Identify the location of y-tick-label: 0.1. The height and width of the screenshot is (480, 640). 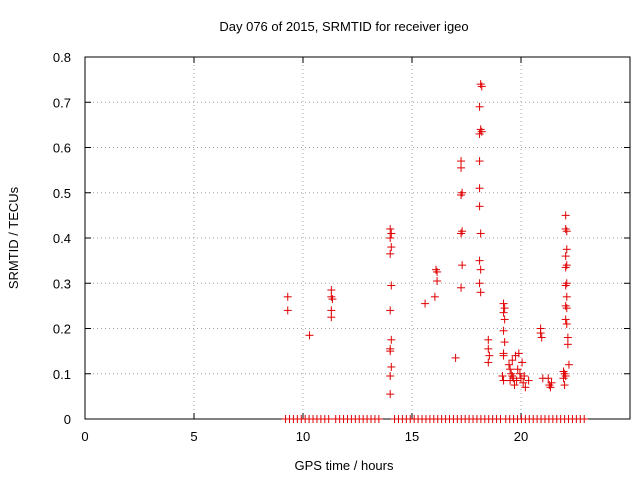
(62, 374).